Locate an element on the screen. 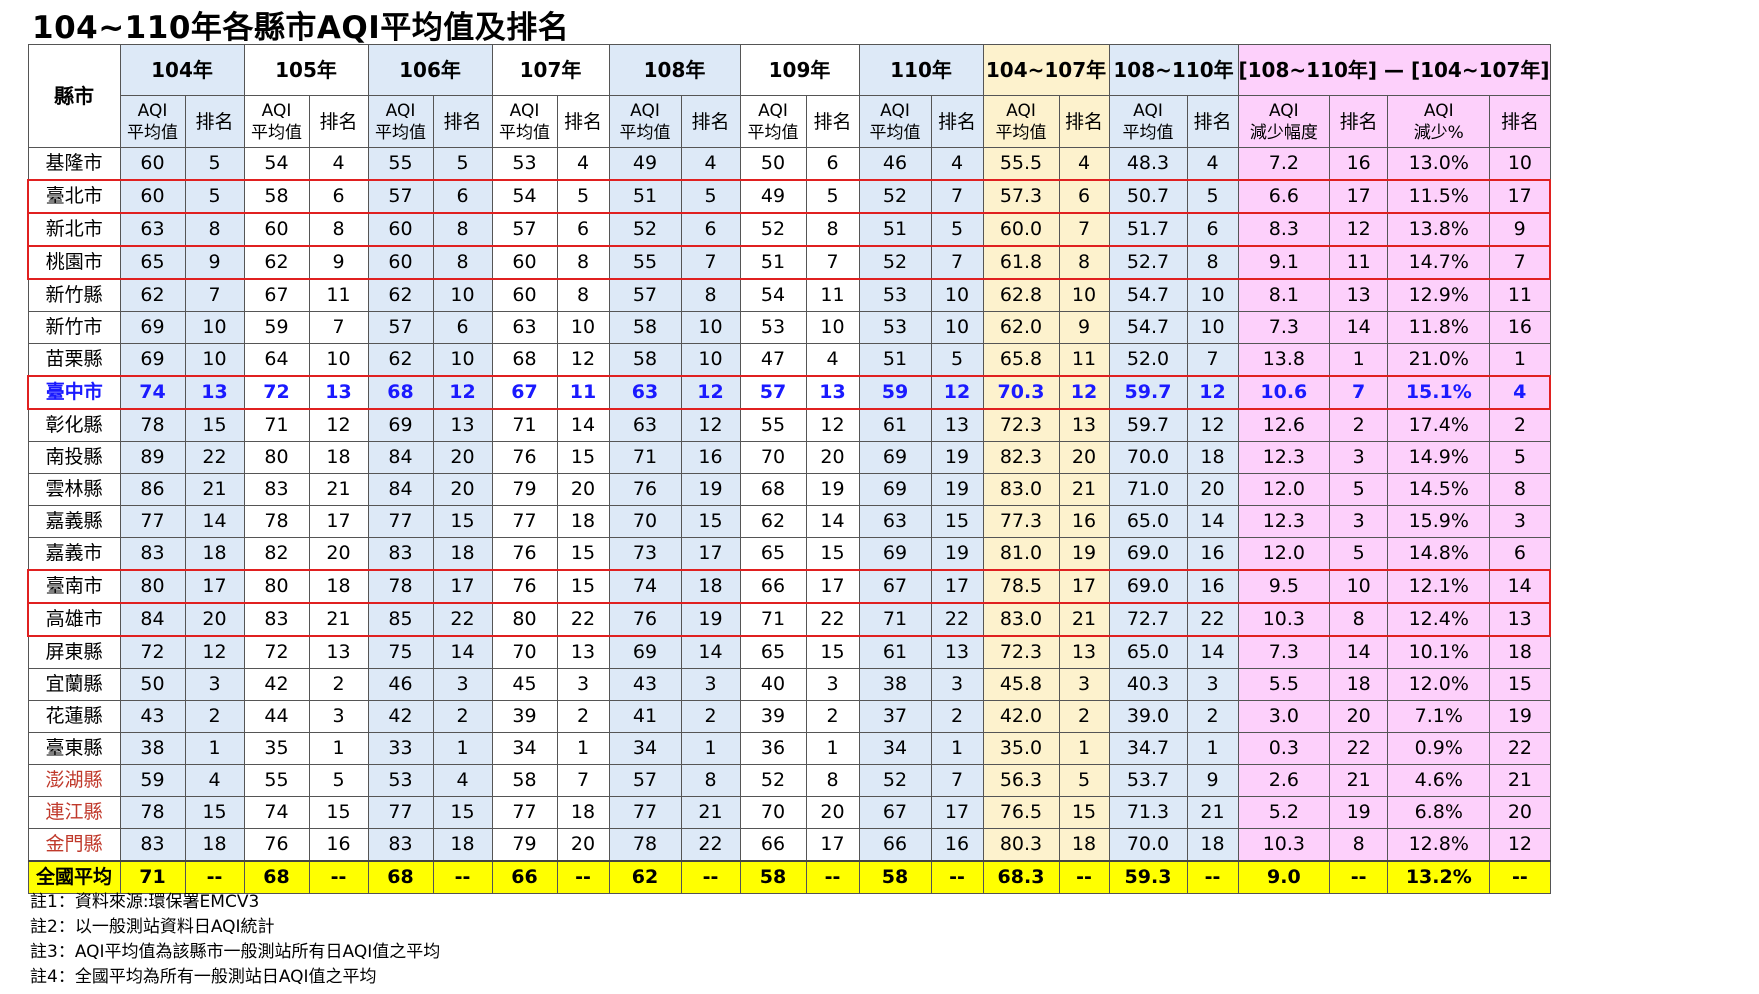 The width and height of the screenshot is (1759, 994). reduction-pct-cell: 14.5% is located at coordinates (1439, 489).